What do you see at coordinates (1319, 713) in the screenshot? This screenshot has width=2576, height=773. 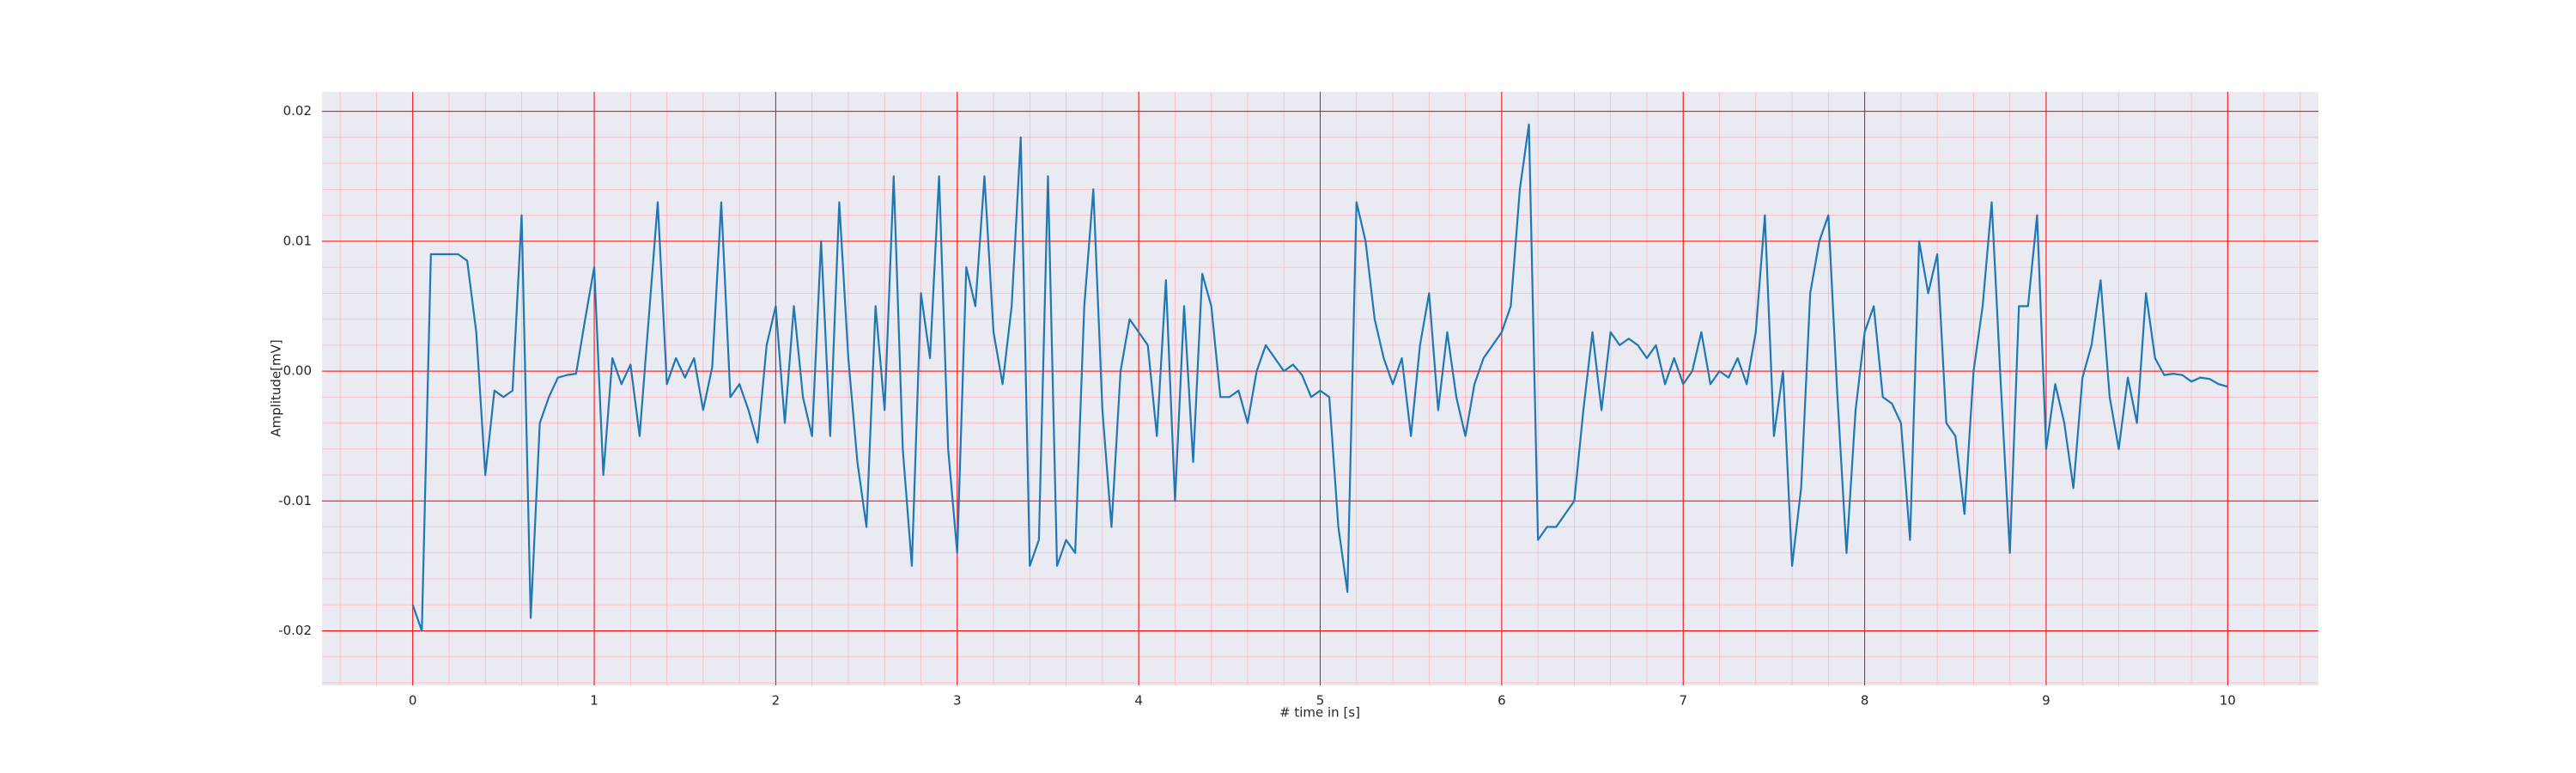 I see `x-axis-label: # time in [s]` at bounding box center [1319, 713].